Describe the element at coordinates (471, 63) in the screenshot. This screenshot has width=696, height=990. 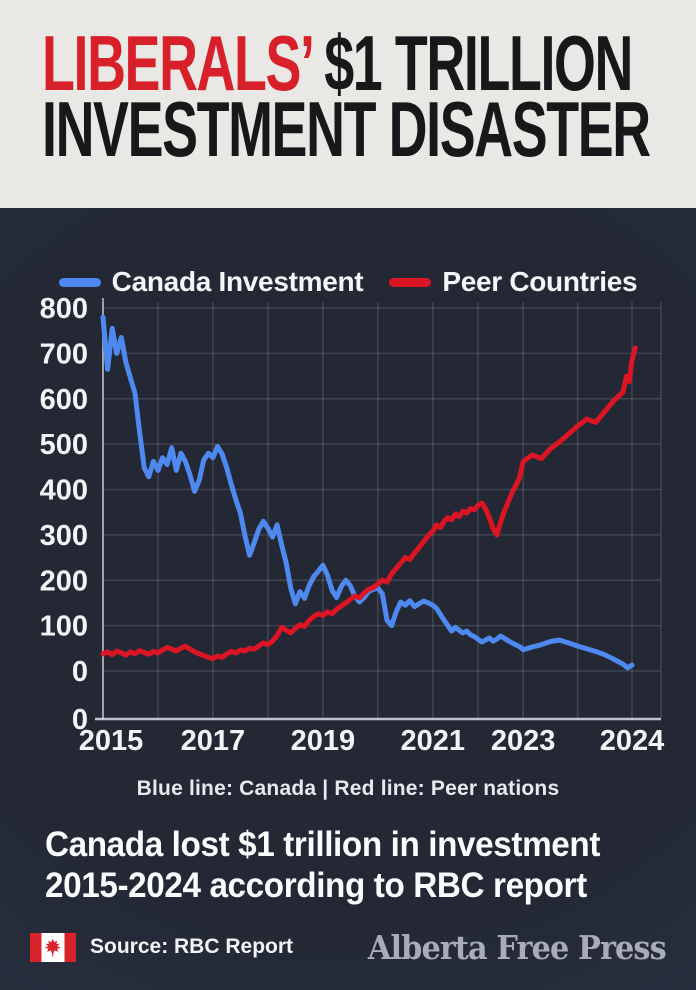
I see `title-trillion: $1 TRILLION` at that location.